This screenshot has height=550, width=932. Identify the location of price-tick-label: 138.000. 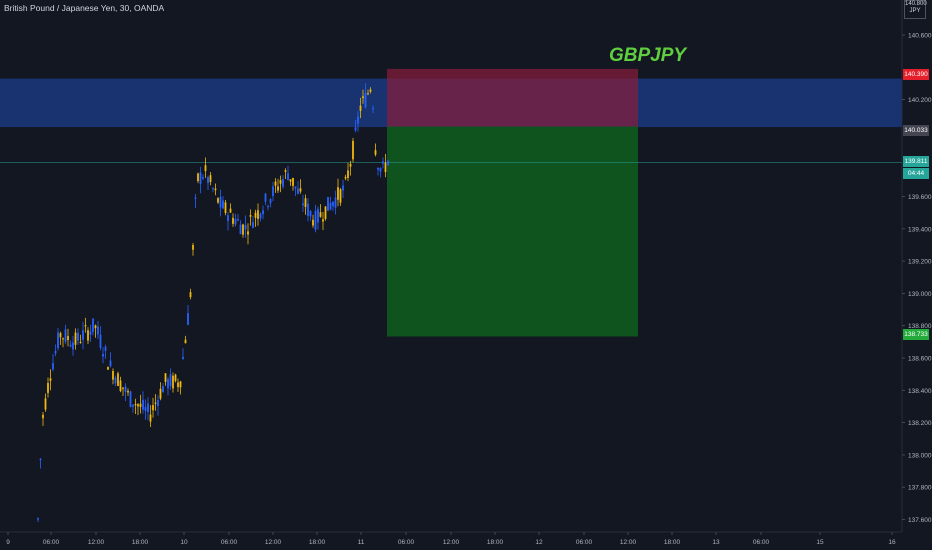
(920, 455).